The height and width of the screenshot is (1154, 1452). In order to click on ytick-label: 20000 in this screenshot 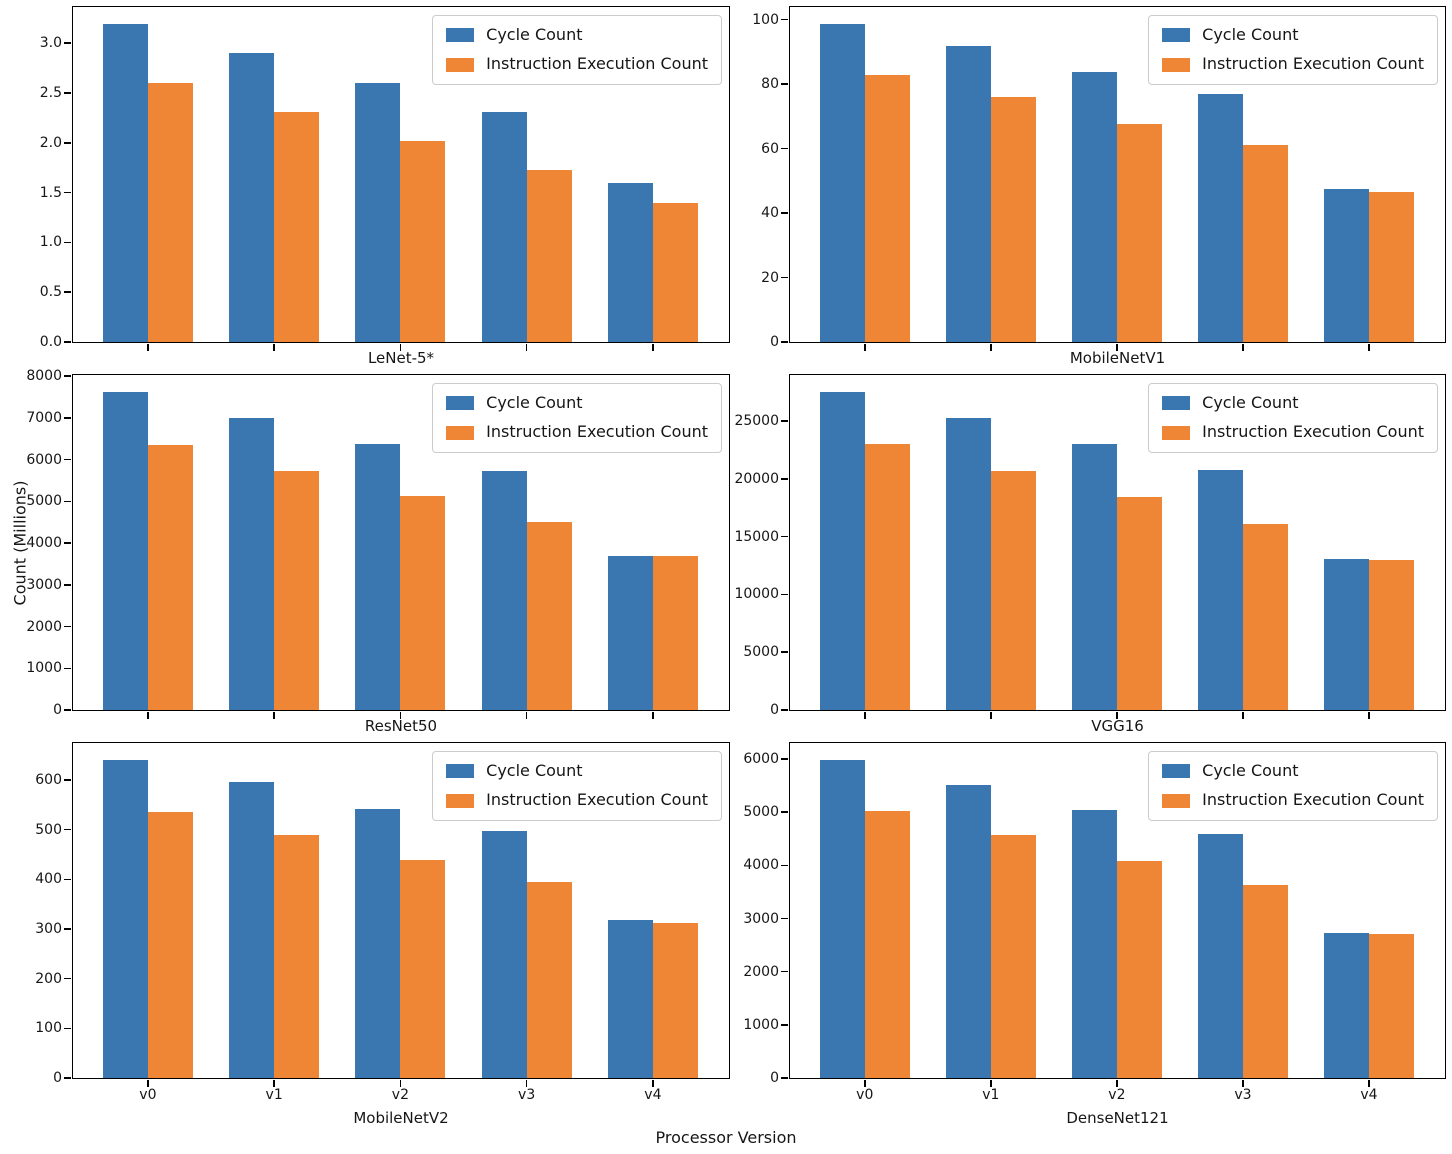, I will do `click(756, 478)`.